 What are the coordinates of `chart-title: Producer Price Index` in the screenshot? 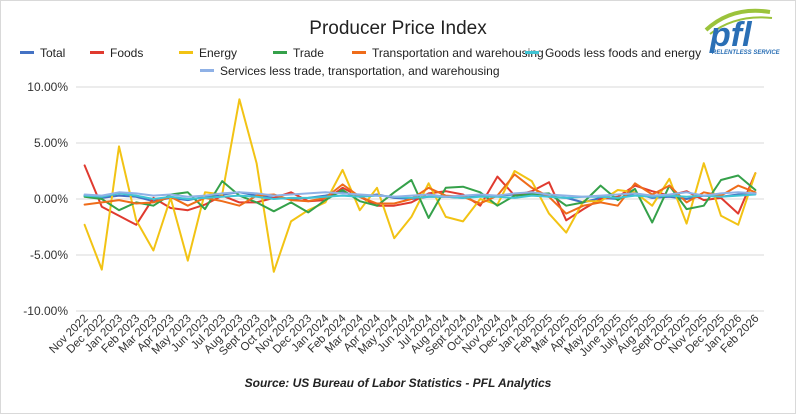 It's located at (398, 28).